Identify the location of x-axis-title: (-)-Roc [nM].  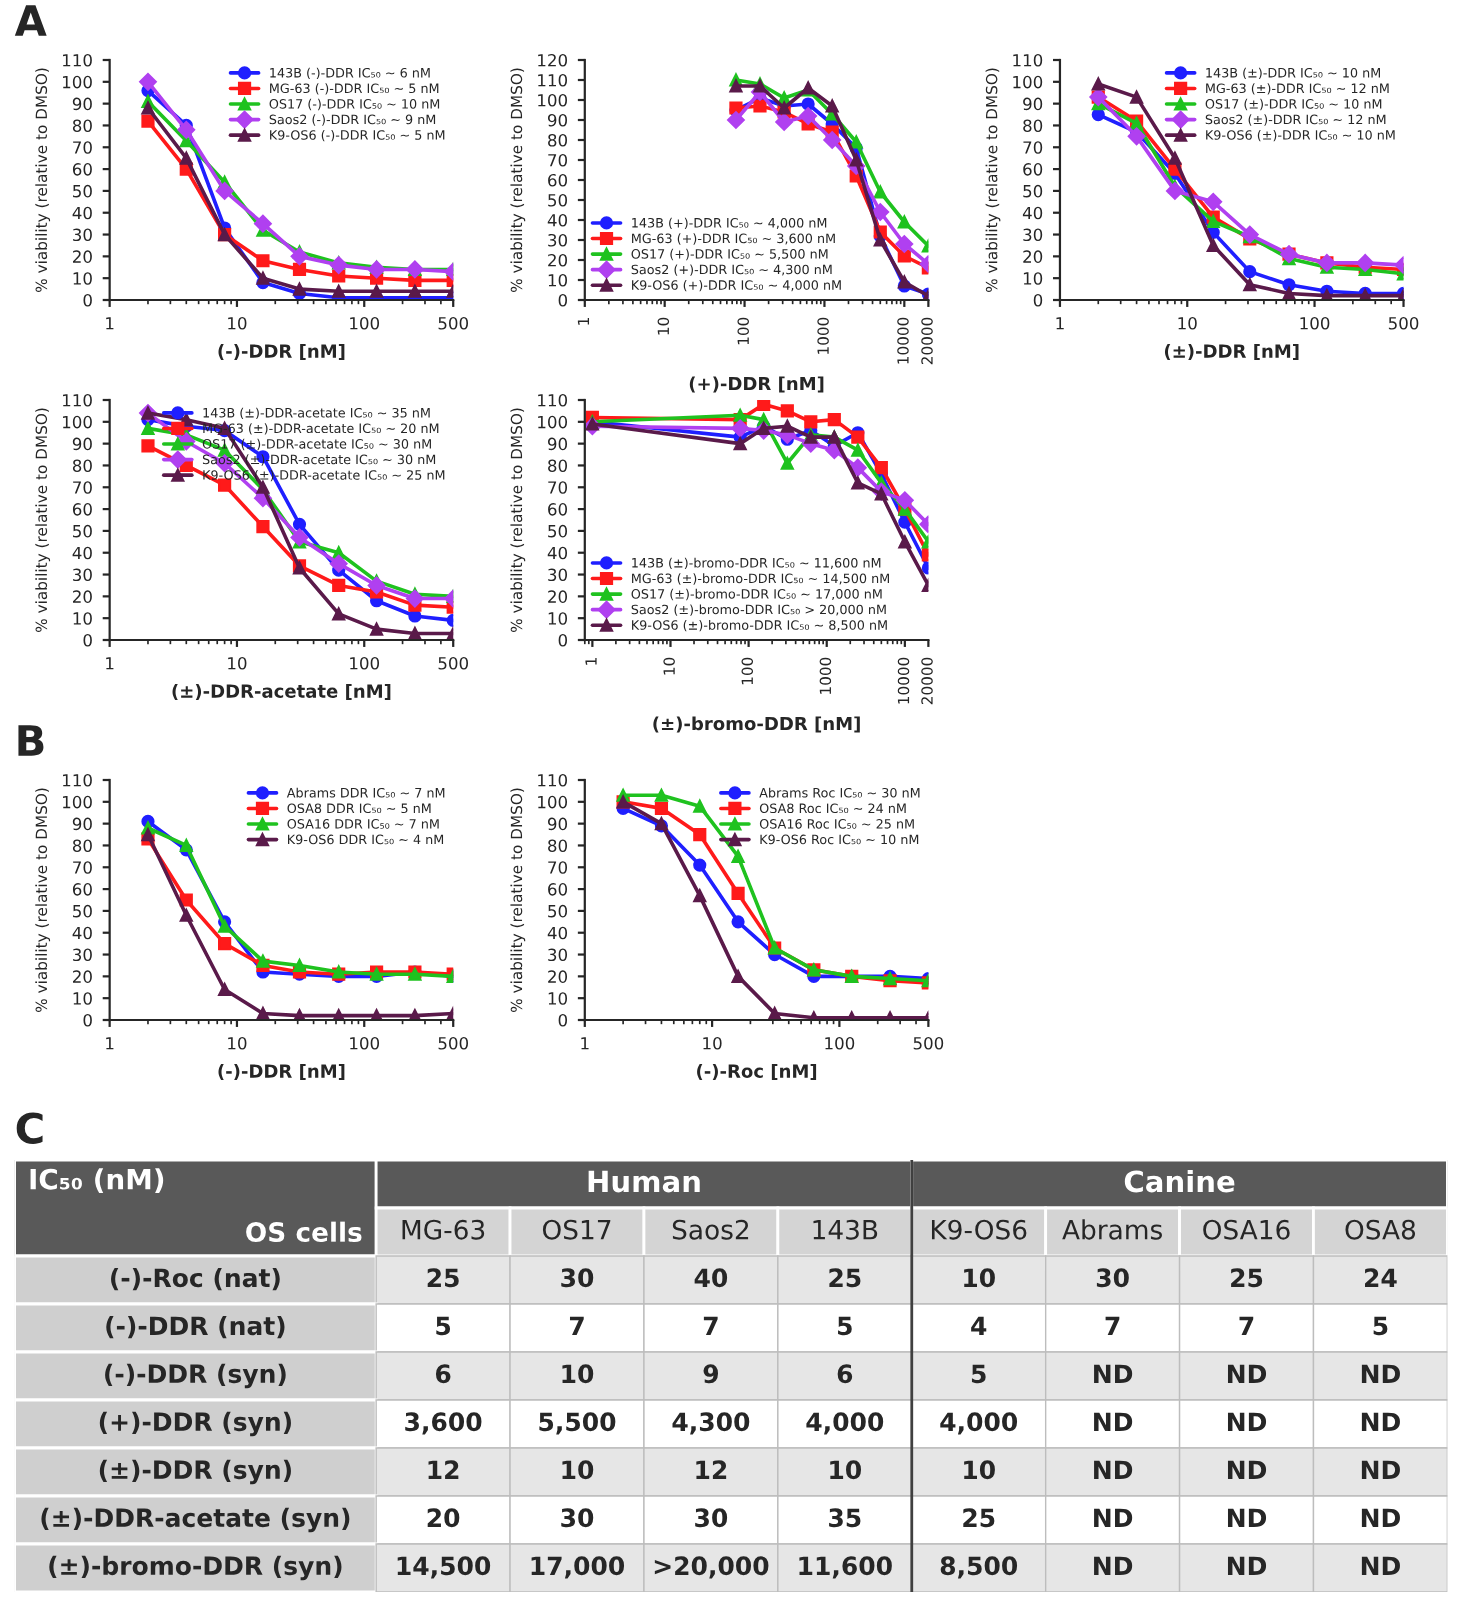
(757, 1072).